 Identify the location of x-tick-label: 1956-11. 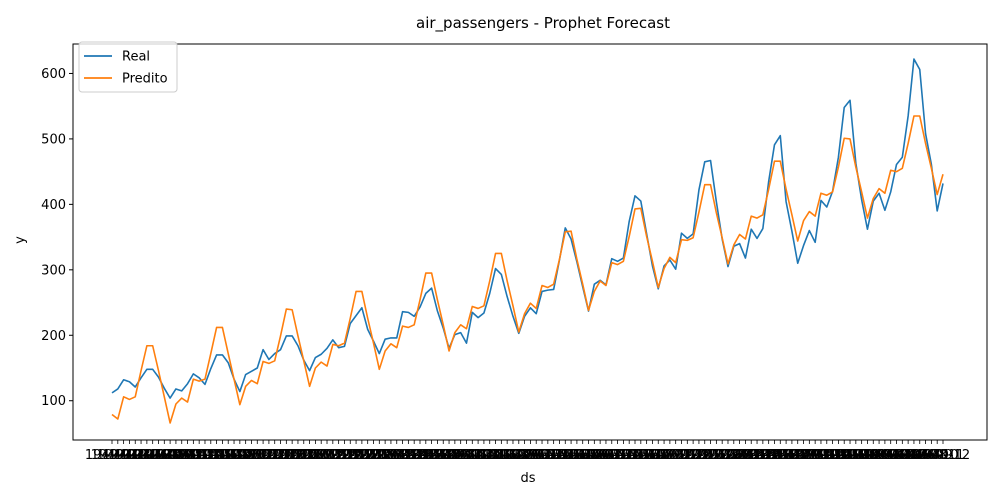
(658, 455).